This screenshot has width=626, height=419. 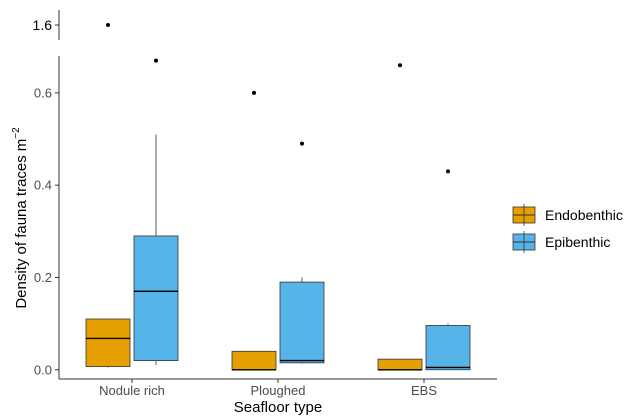 I want to click on y-axis-title-main: Density of fauna traces, so click(x=21, y=231).